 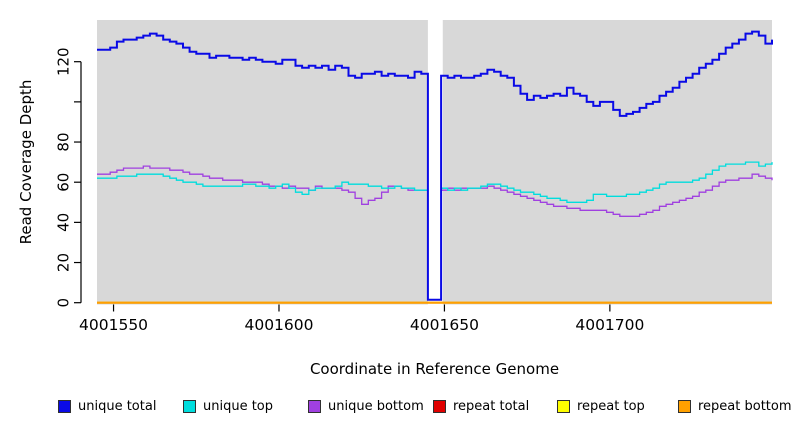 I want to click on repeat-total-swatch-icon, so click(x=439, y=406).